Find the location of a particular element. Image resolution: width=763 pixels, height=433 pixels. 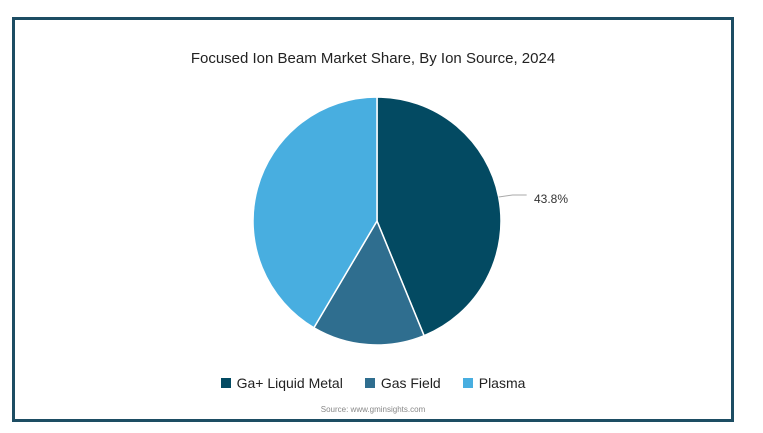

legend-swatch-gas-field is located at coordinates (369, 383).